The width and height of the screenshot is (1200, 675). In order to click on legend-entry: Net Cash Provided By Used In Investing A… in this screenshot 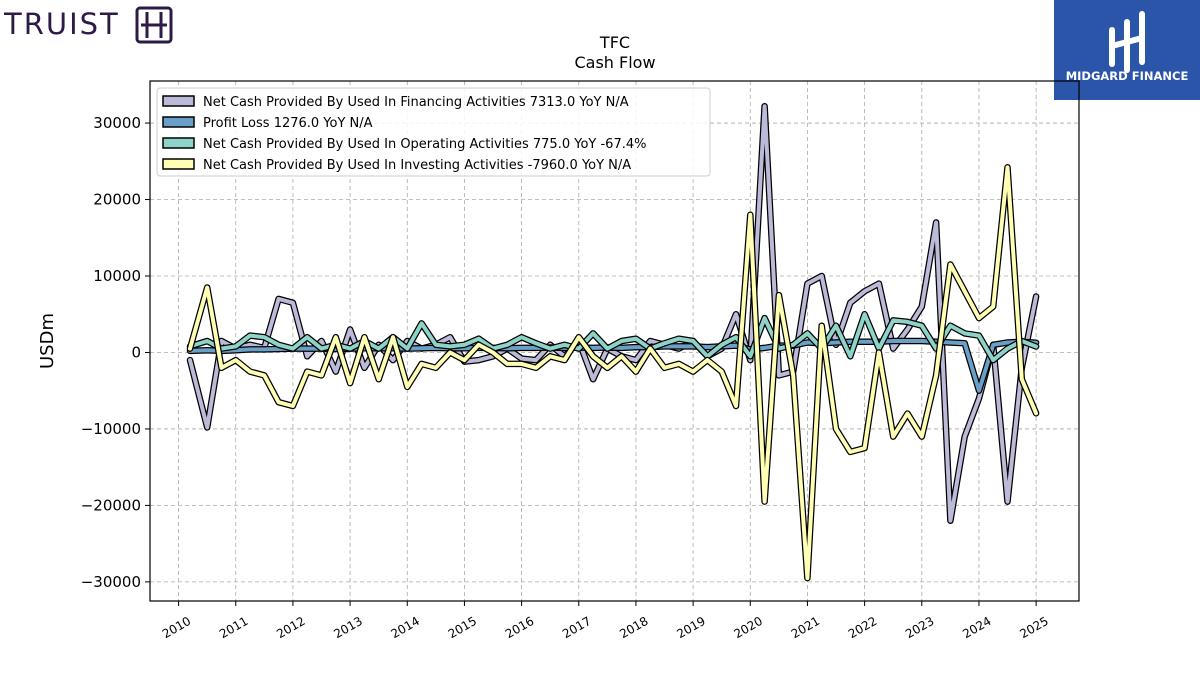, I will do `click(417, 165)`.